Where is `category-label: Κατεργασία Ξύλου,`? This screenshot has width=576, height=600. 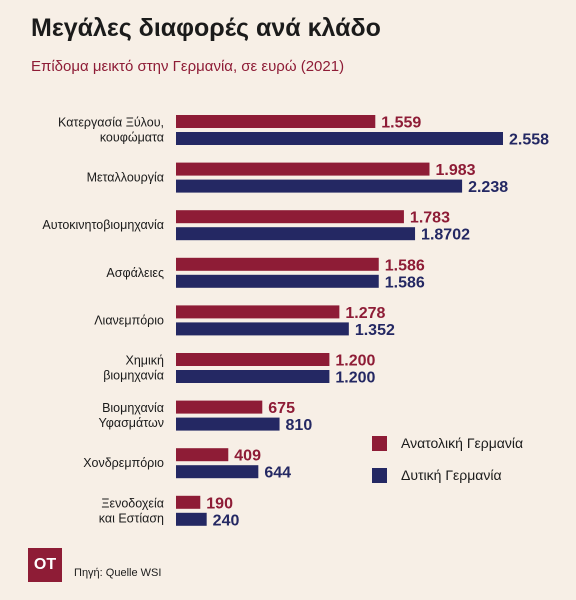 category-label: Κατεργασία Ξύλου, is located at coordinates (111, 123).